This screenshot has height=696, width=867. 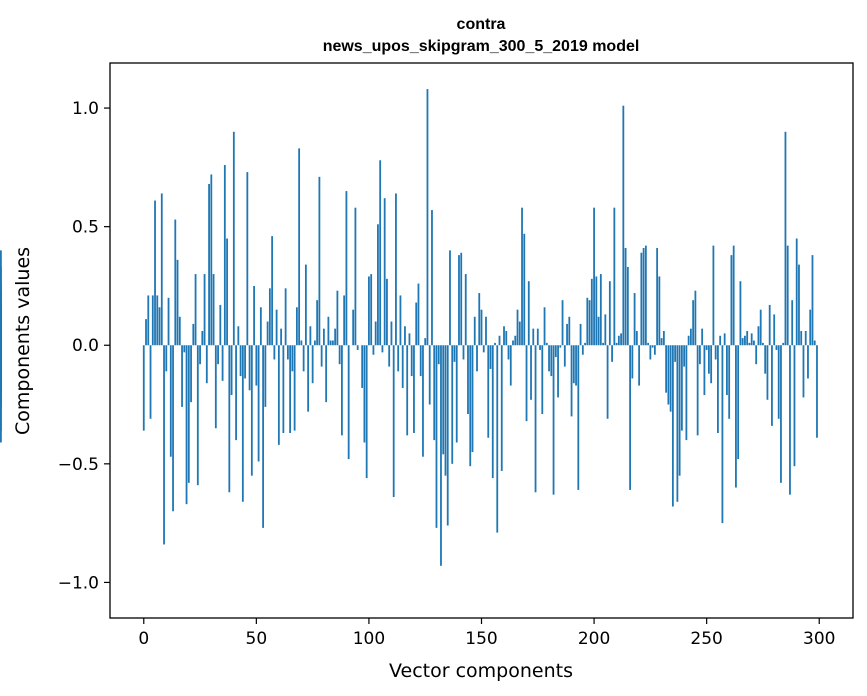 I want to click on bar-component-undefined, so click(x=1, y=306).